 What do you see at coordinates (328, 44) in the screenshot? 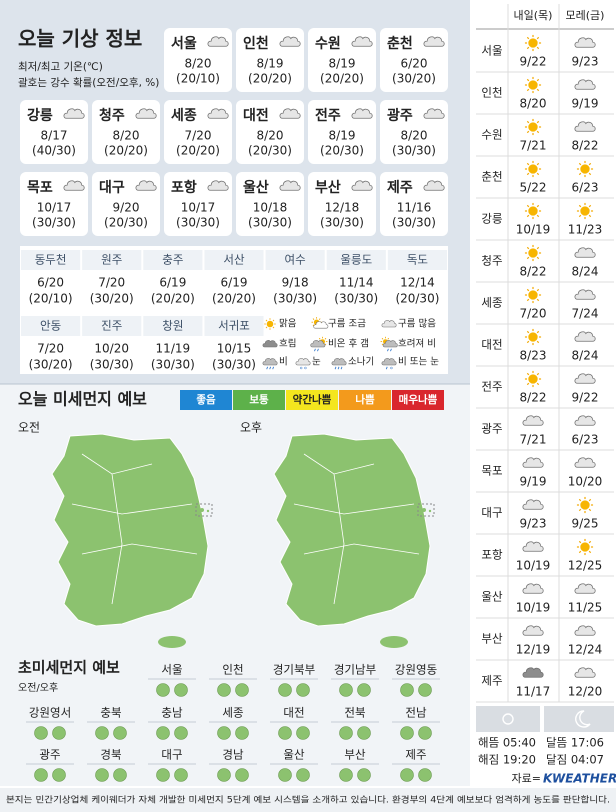
I see `city-name: 수원` at bounding box center [328, 44].